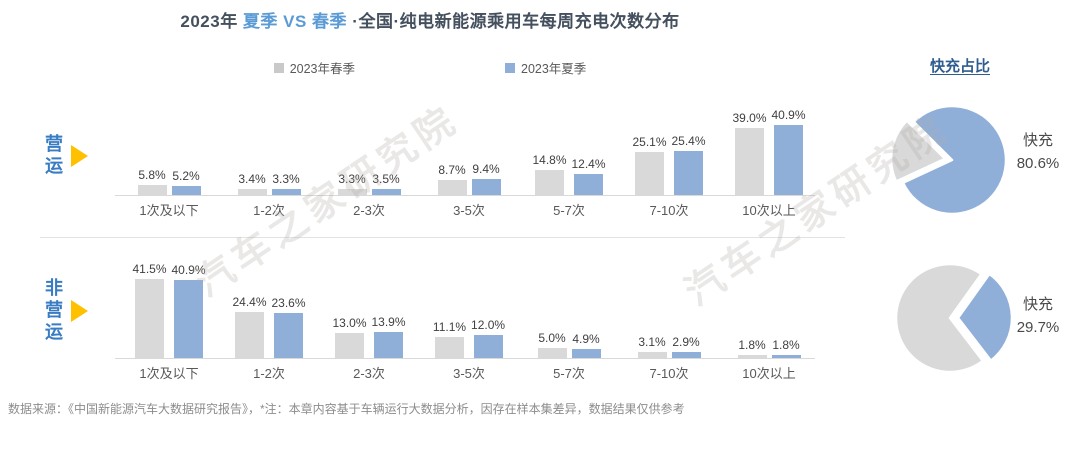  Describe the element at coordinates (669, 319) in the screenshot. I see `bar-group: 3.1% 2.9% 7-10次` at that location.